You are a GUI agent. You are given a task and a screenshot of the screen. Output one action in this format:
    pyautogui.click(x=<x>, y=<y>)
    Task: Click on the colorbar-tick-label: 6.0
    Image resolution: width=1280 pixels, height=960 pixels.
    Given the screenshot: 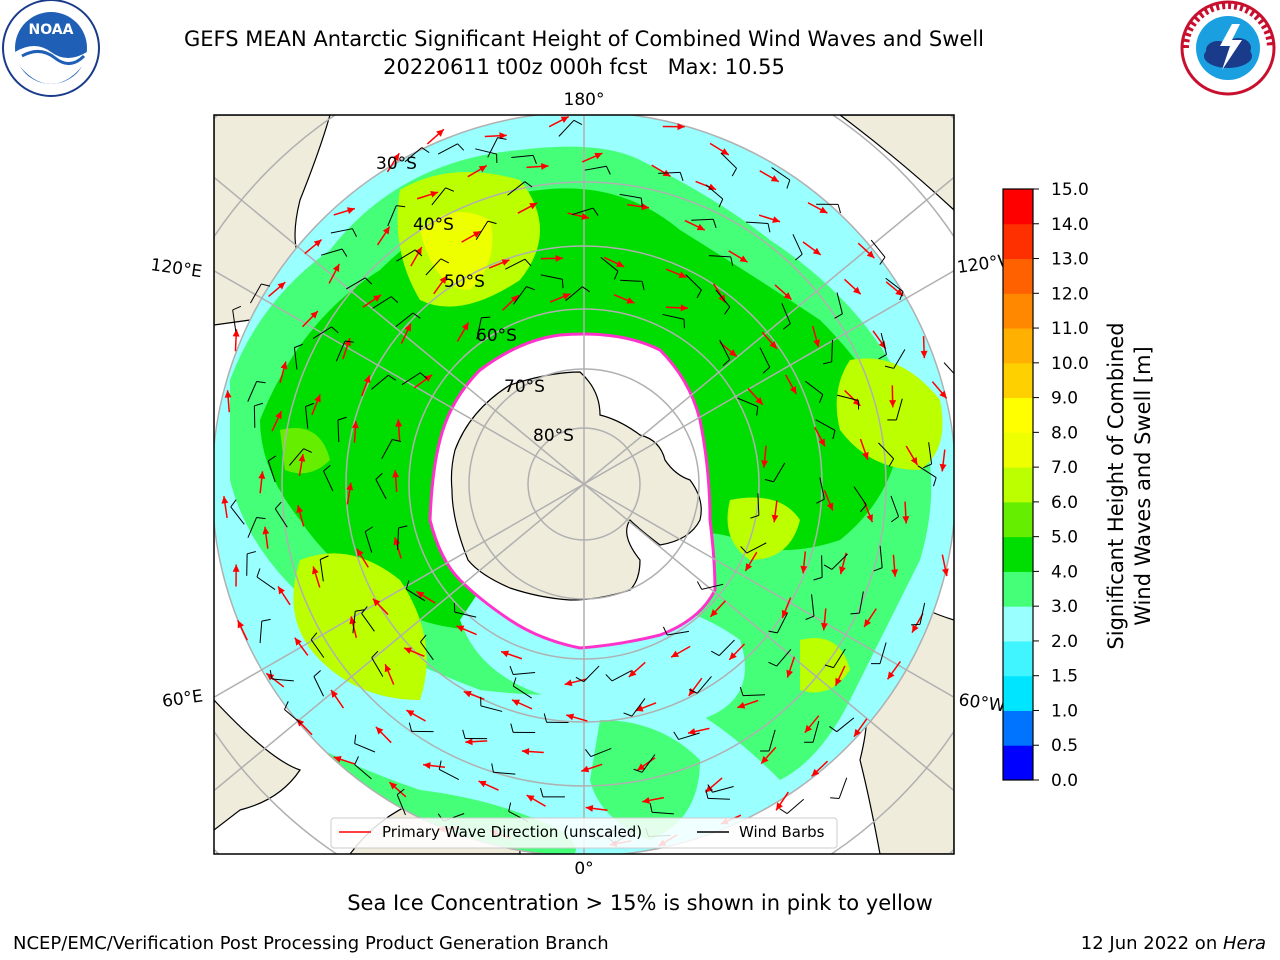 What is the action you would take?
    pyautogui.click(x=1064, y=503)
    